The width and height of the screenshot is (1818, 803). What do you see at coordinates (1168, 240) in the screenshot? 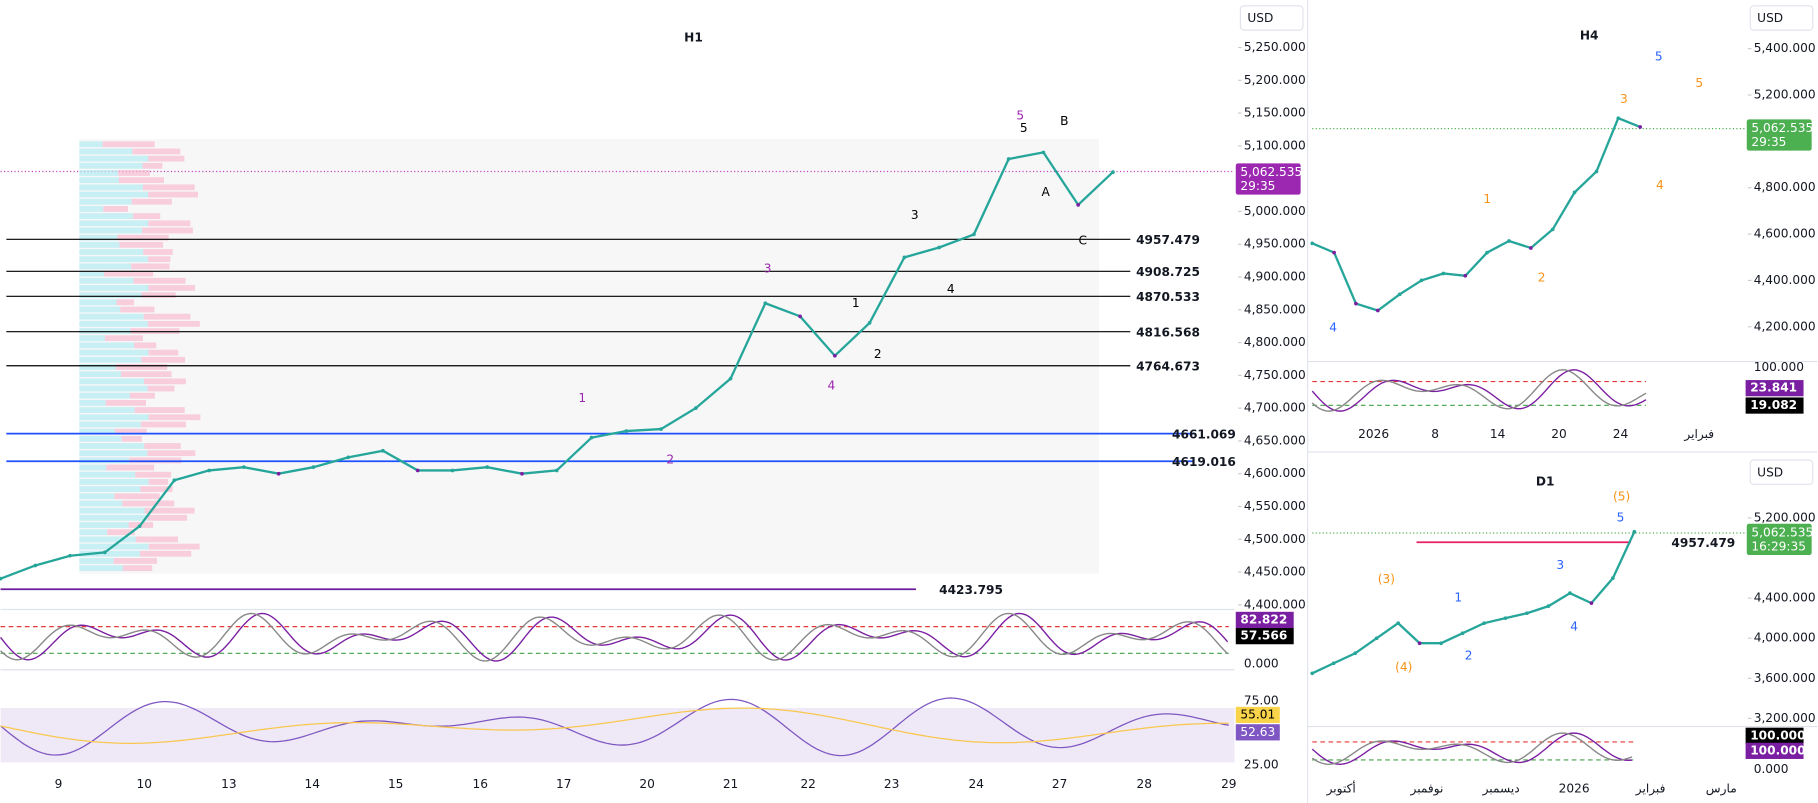
I see `level-label: 4957.479` at bounding box center [1168, 240].